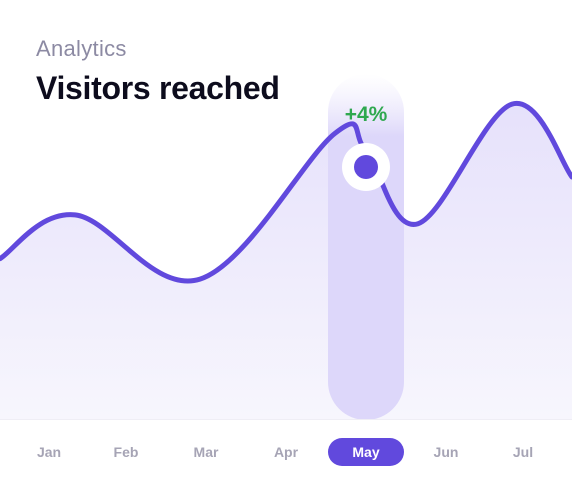  What do you see at coordinates (286, 419) in the screenshot?
I see `axis-baseline` at bounding box center [286, 419].